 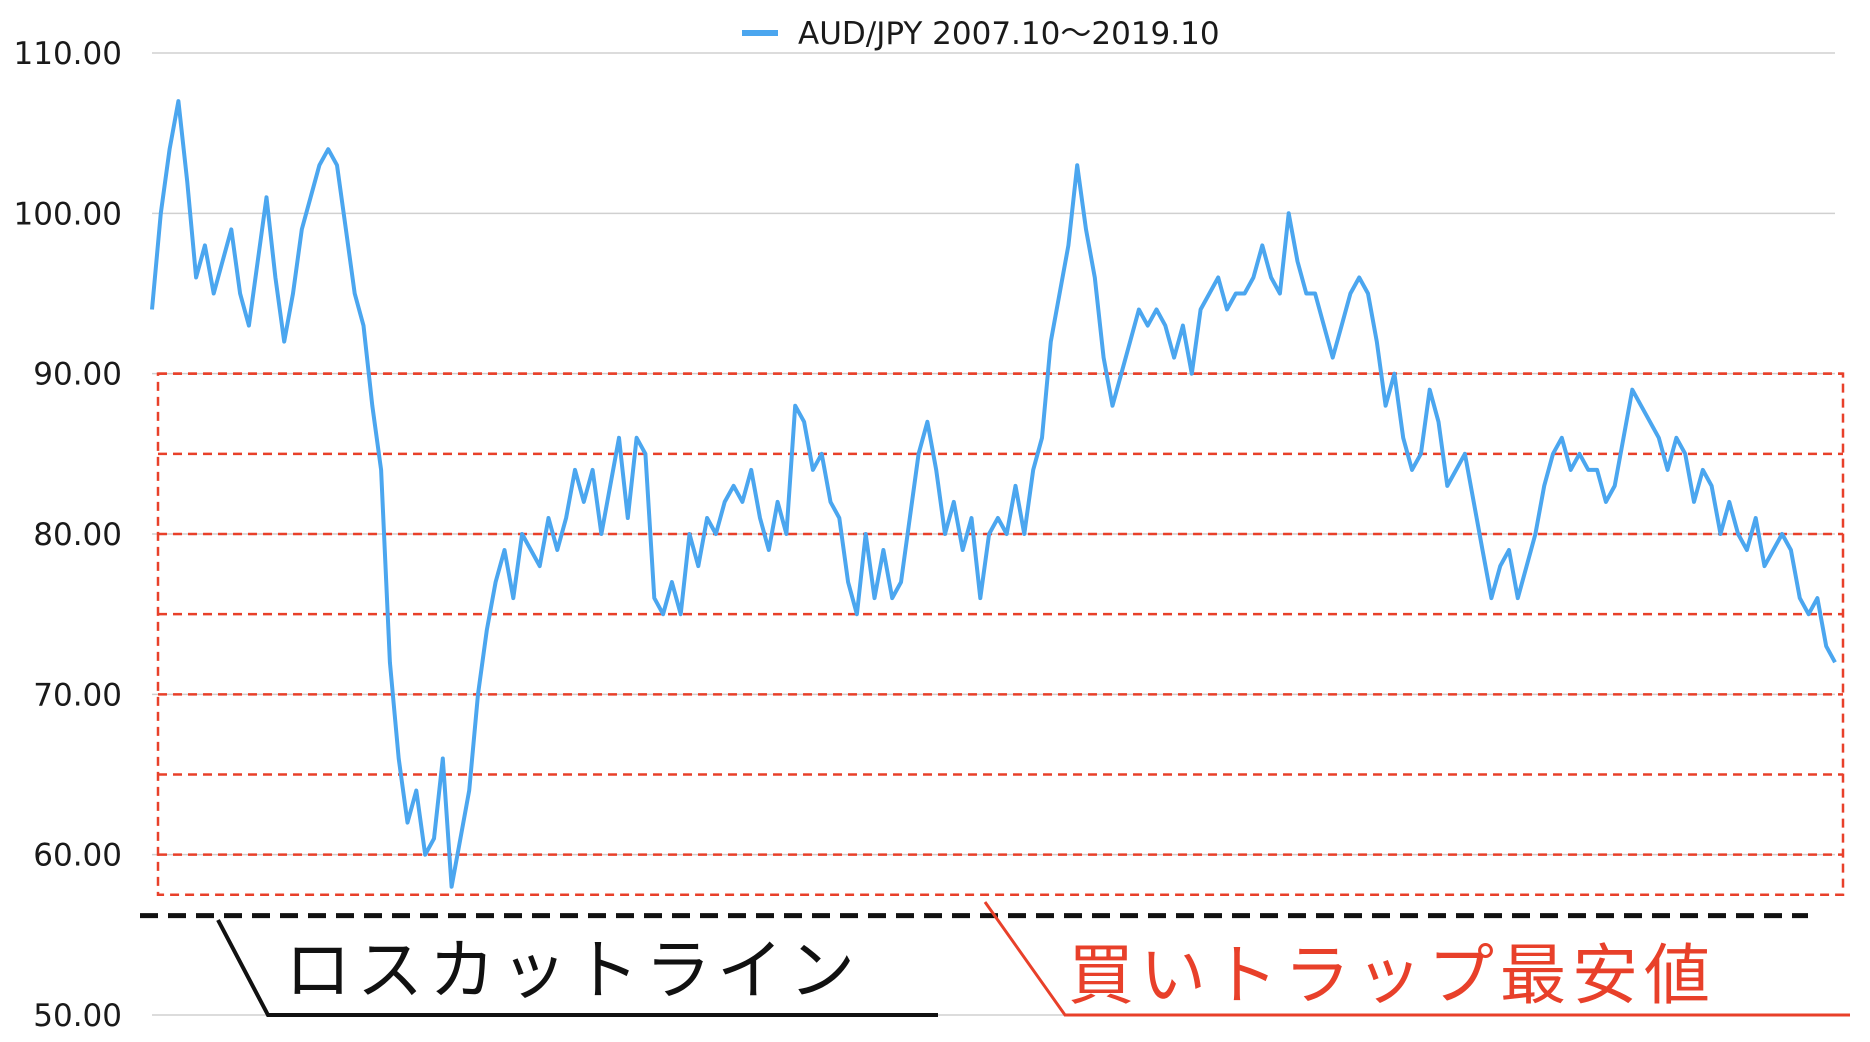 What do you see at coordinates (77, 856) in the screenshot?
I see `y-tick-label: 60.00` at bounding box center [77, 856].